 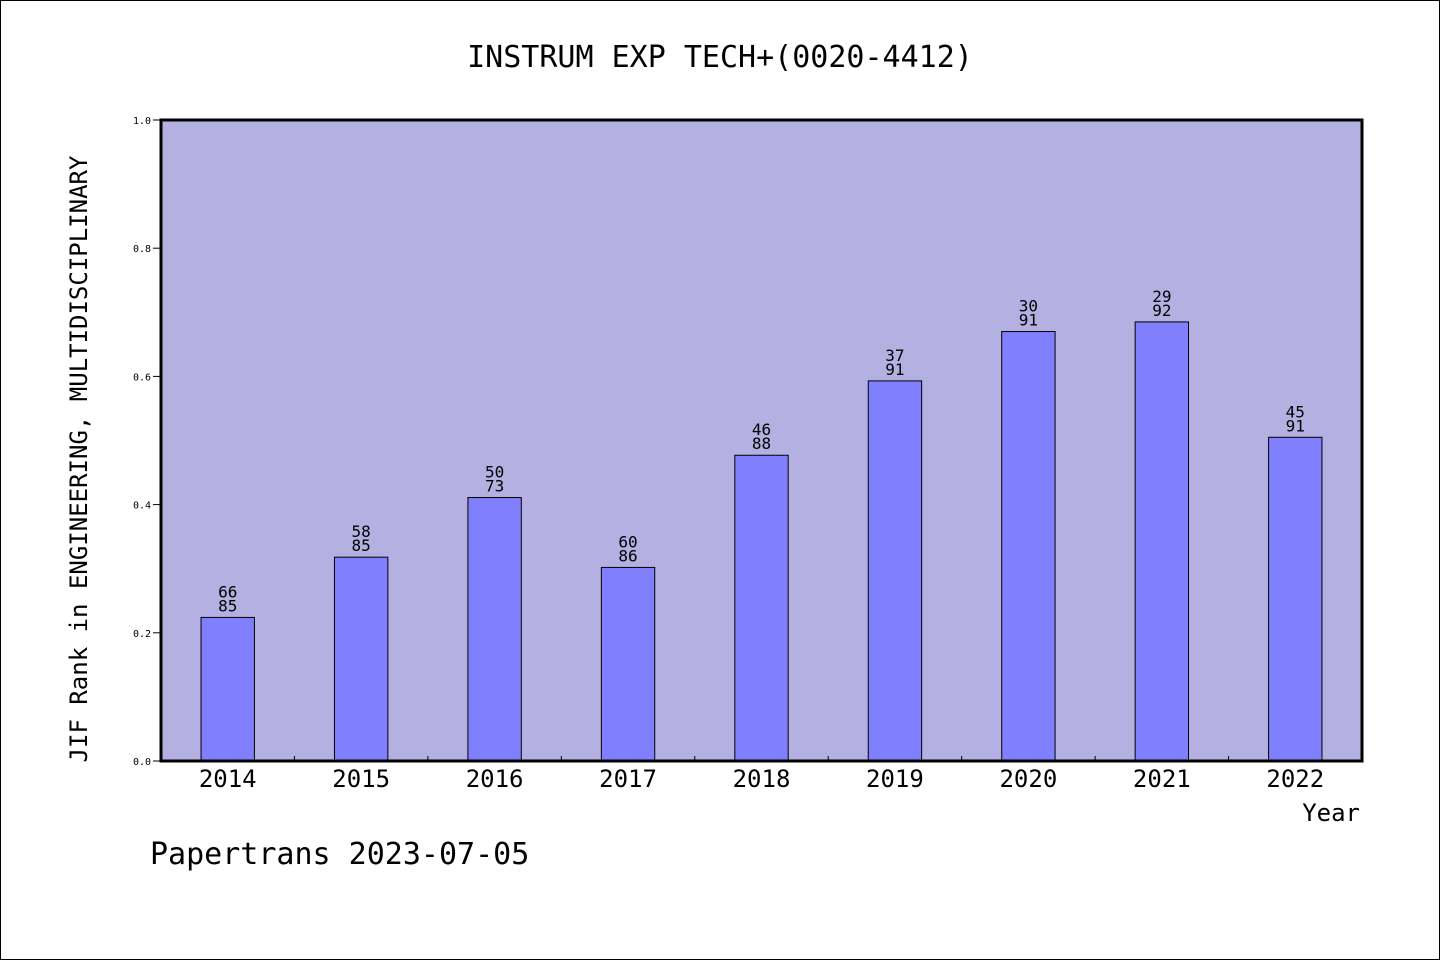 I want to click on x-tick-label: 2017, so click(x=628, y=779).